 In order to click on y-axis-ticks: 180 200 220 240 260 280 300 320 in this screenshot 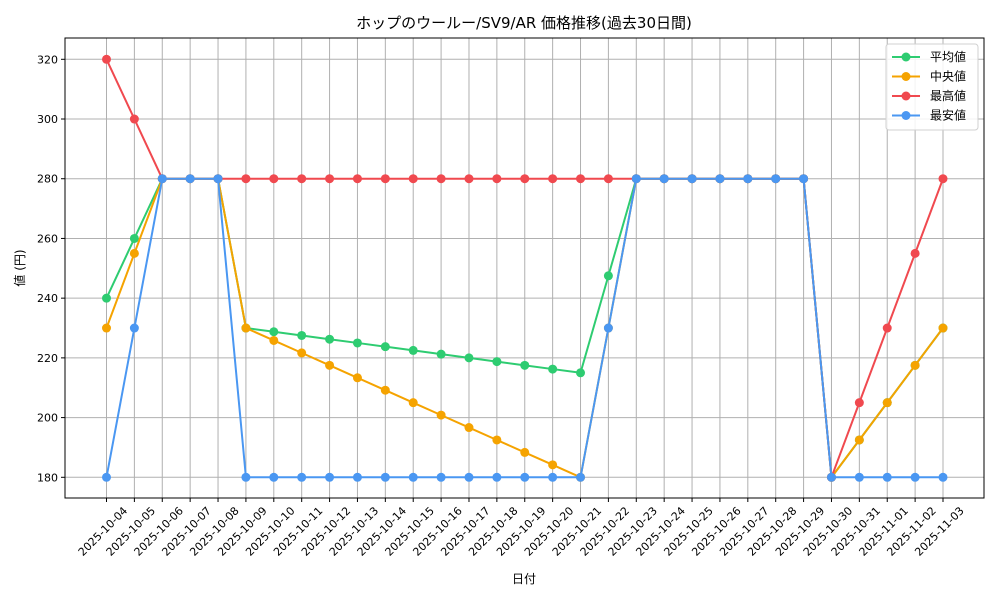, I will do `click(51, 268)`.